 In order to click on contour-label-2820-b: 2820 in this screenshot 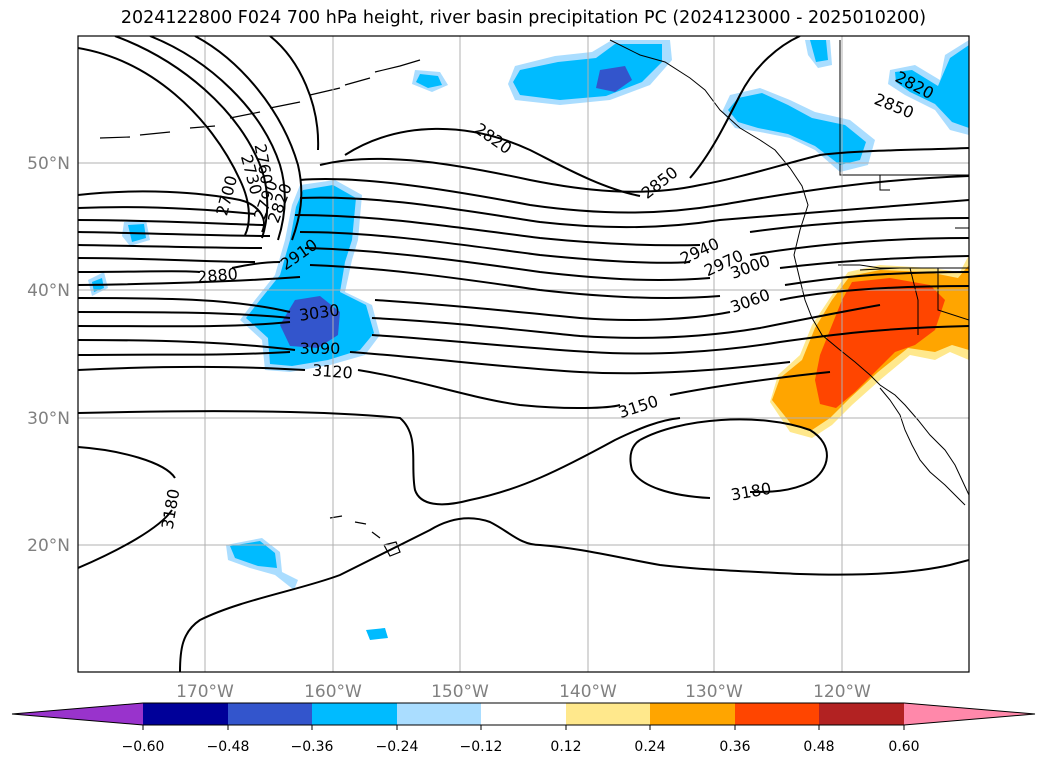, I will do `click(493, 138)`.